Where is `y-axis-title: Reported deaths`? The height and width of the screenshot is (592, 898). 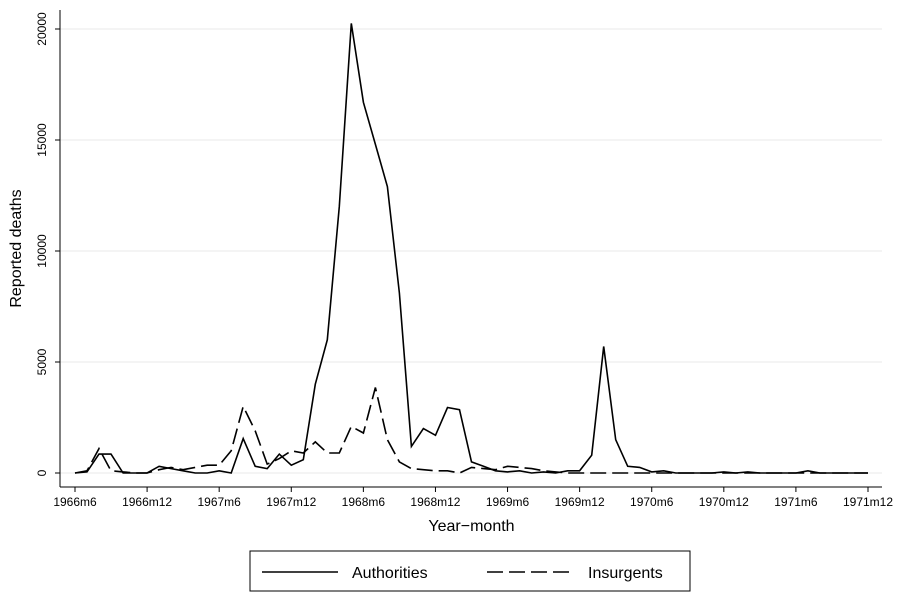
y-axis-title: Reported deaths is located at coordinates (16, 248).